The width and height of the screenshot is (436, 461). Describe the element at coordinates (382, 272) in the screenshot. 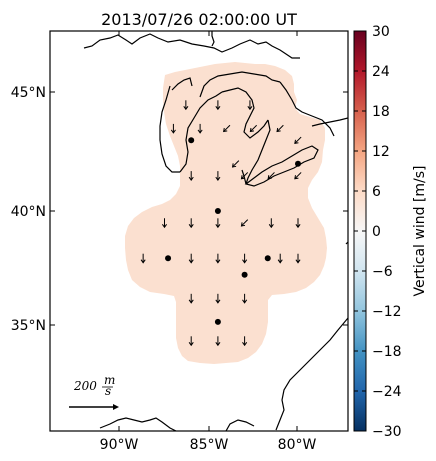

I see `colorbar-tick-label: −6` at that location.